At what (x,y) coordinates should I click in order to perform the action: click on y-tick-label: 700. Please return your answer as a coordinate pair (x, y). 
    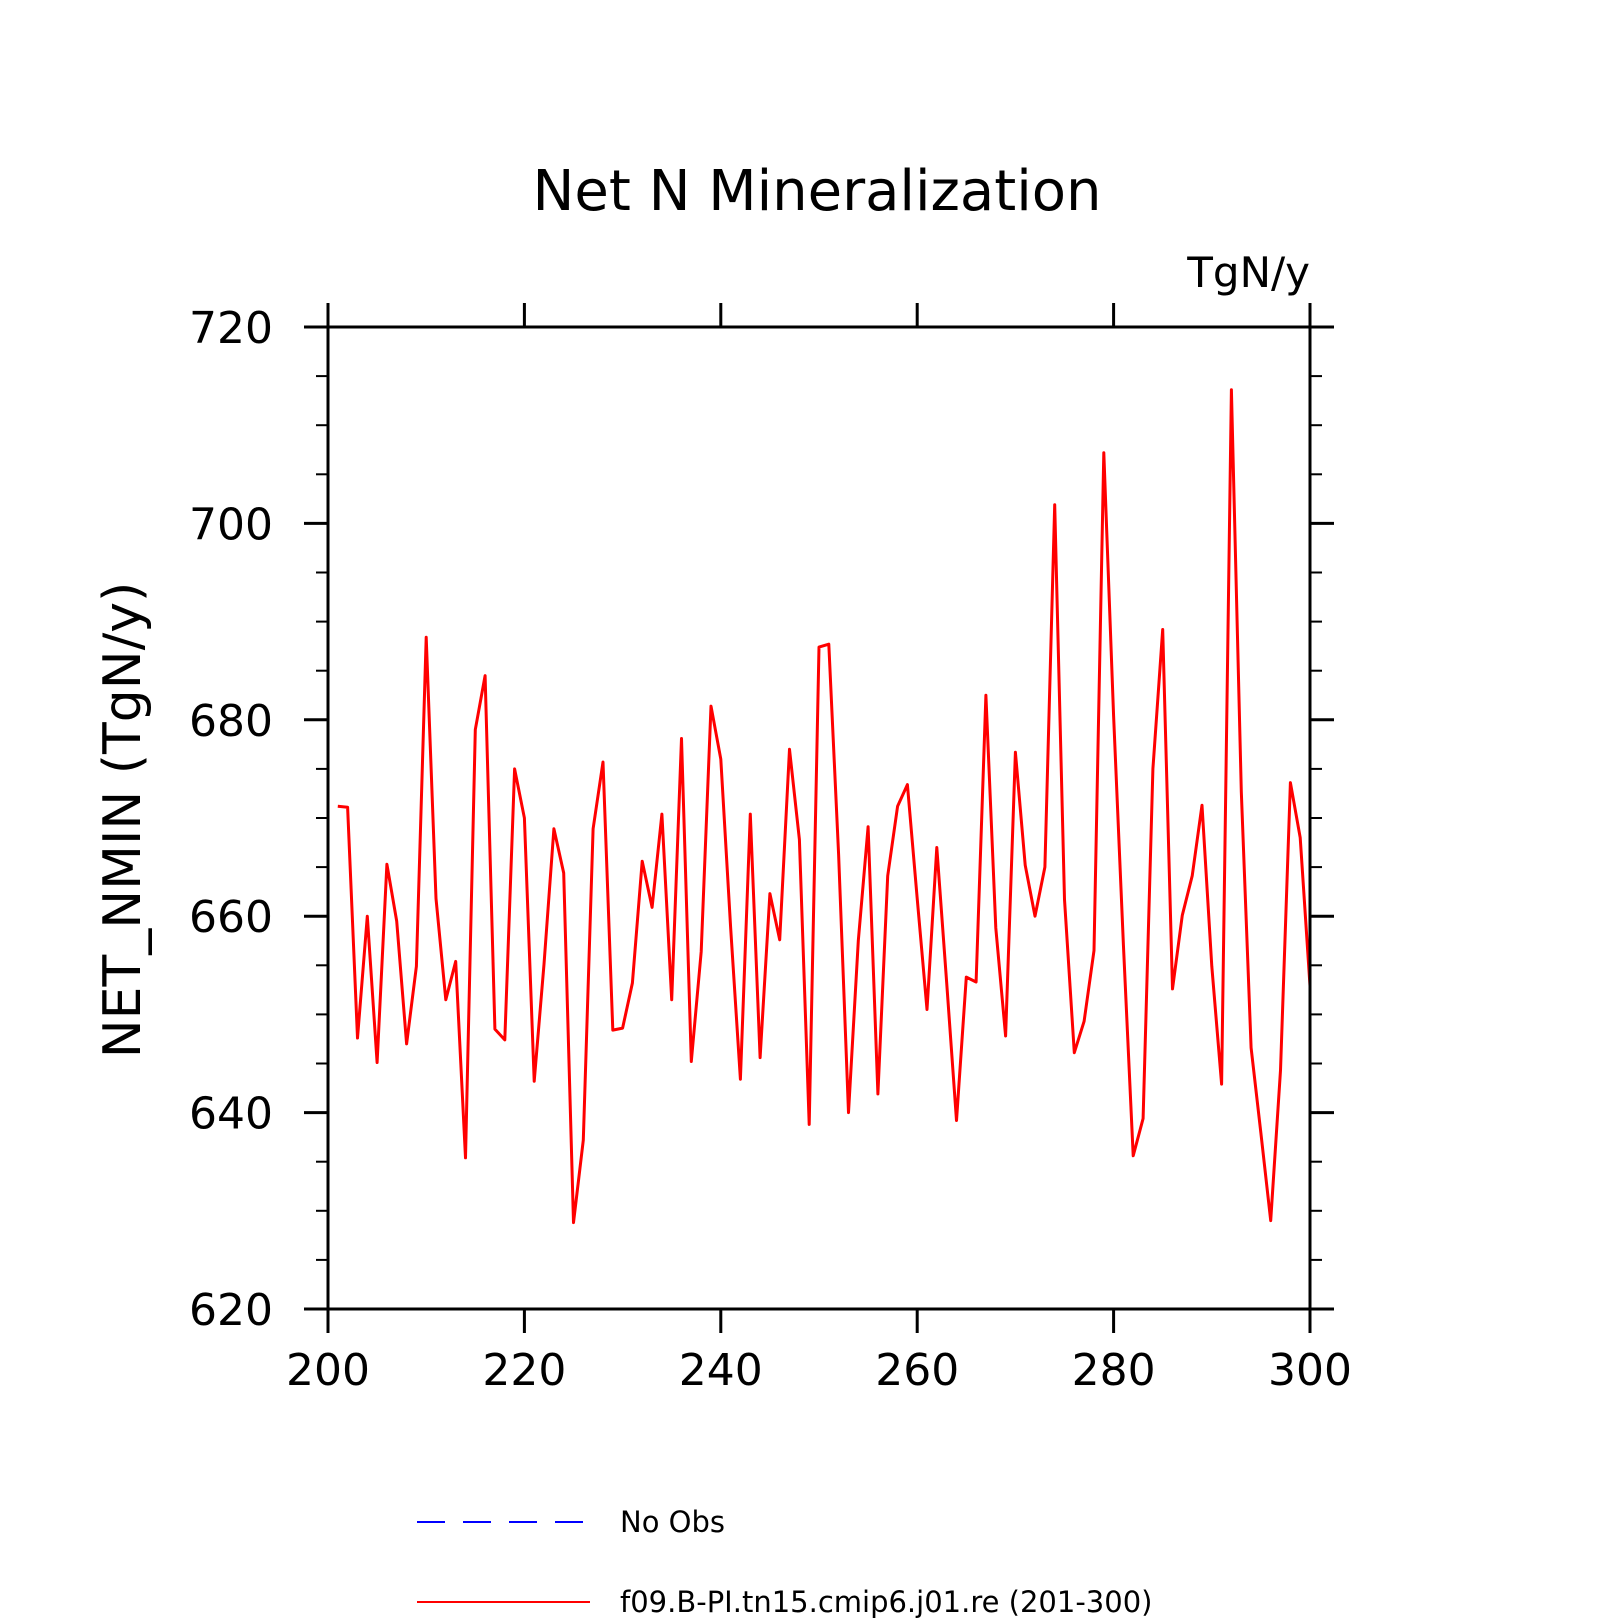
    Looking at the image, I should click on (231, 524).